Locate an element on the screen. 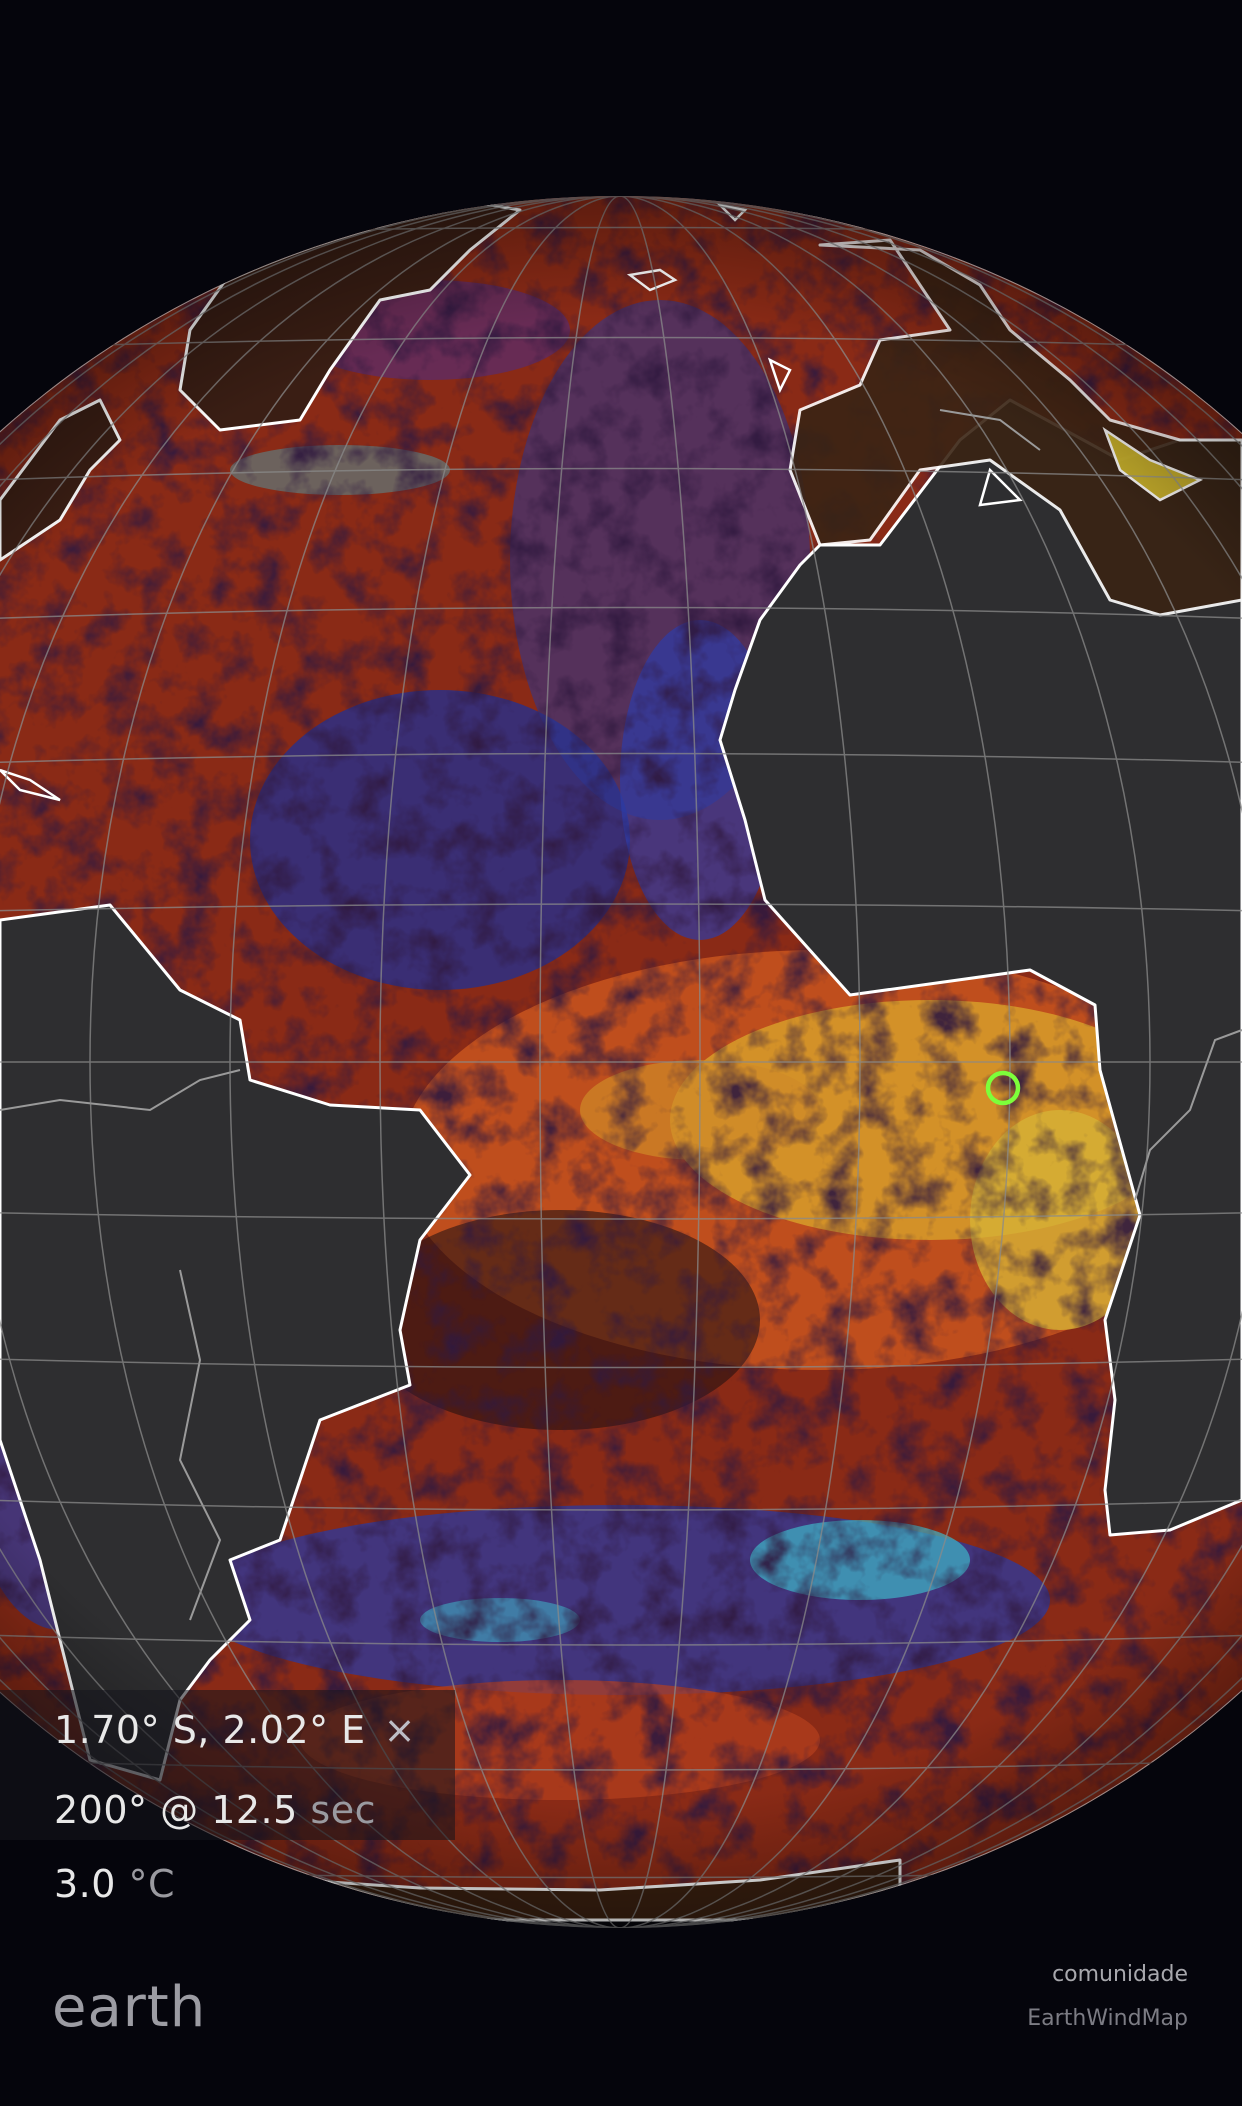  location-marker is located at coordinates (1003, 1088).